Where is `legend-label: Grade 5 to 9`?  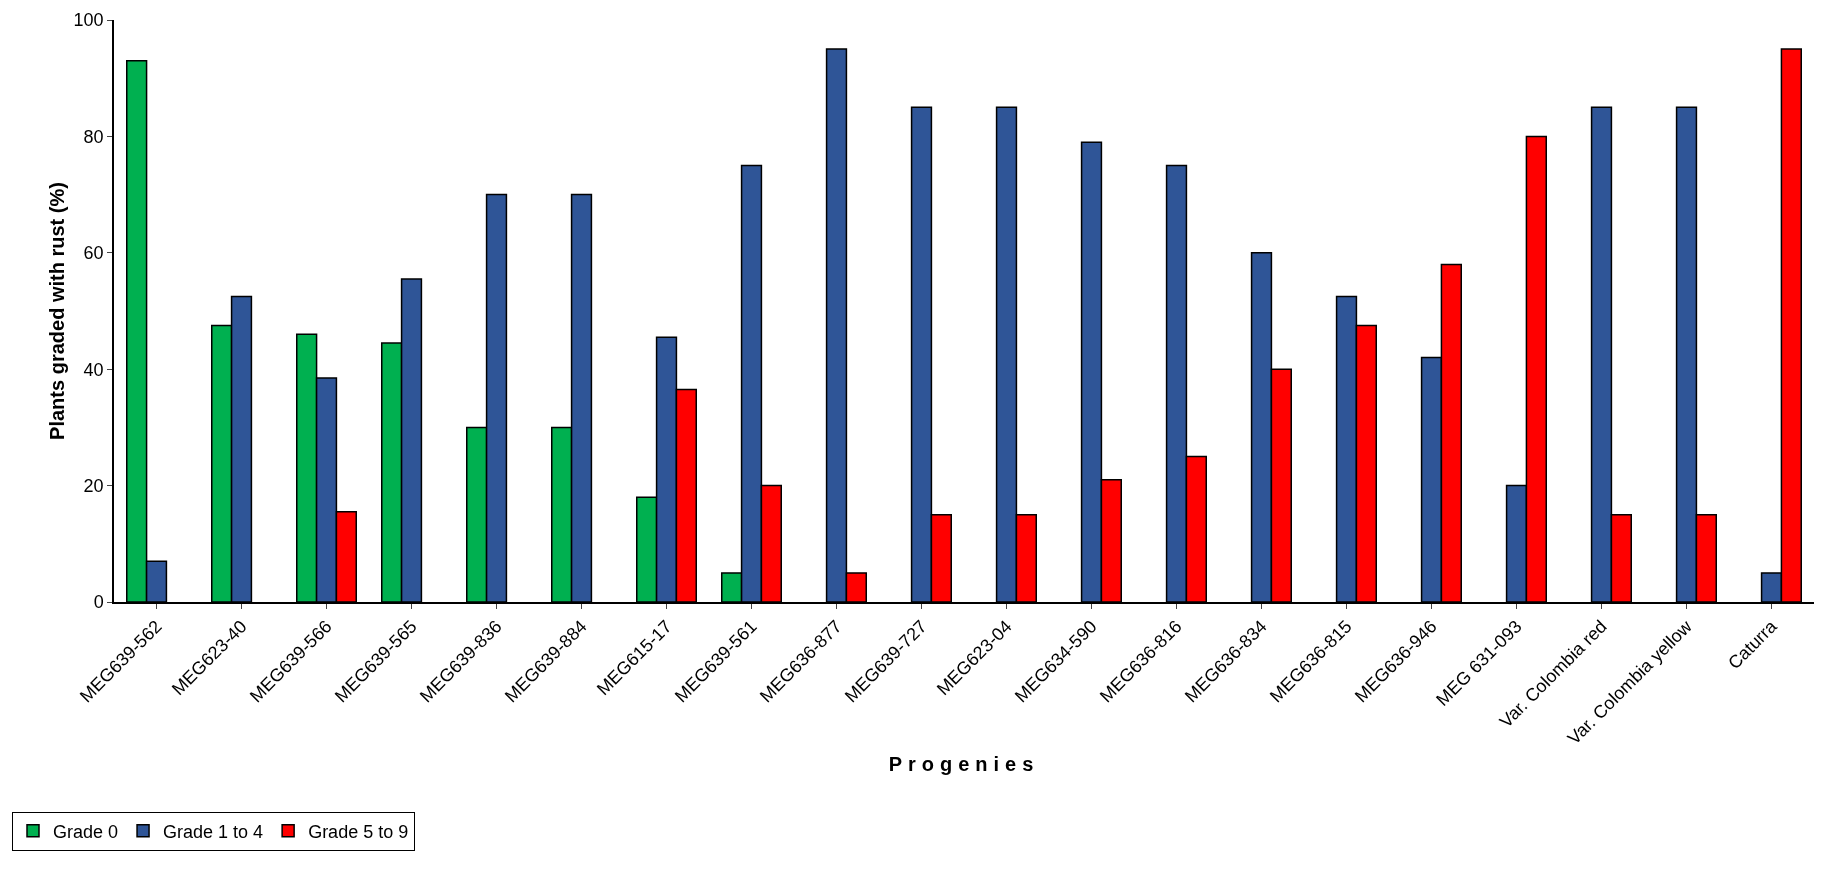
legend-label: Grade 5 to 9 is located at coordinates (358, 831).